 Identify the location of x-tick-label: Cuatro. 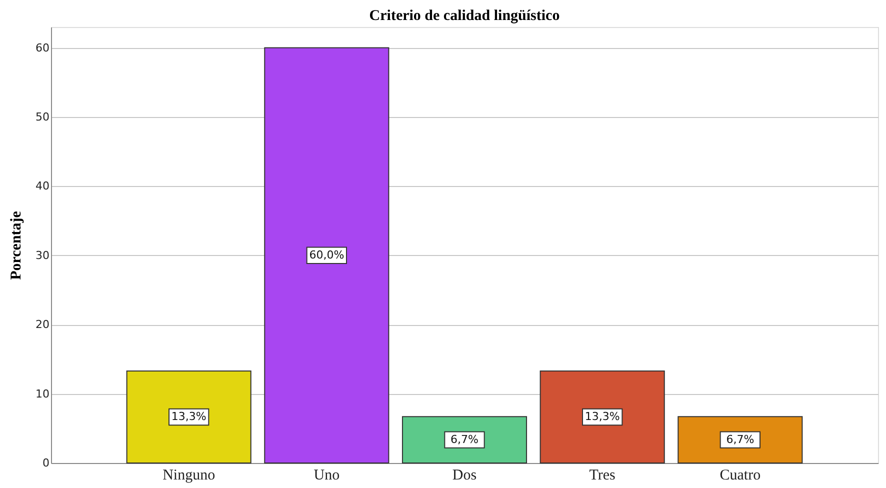
(740, 476).